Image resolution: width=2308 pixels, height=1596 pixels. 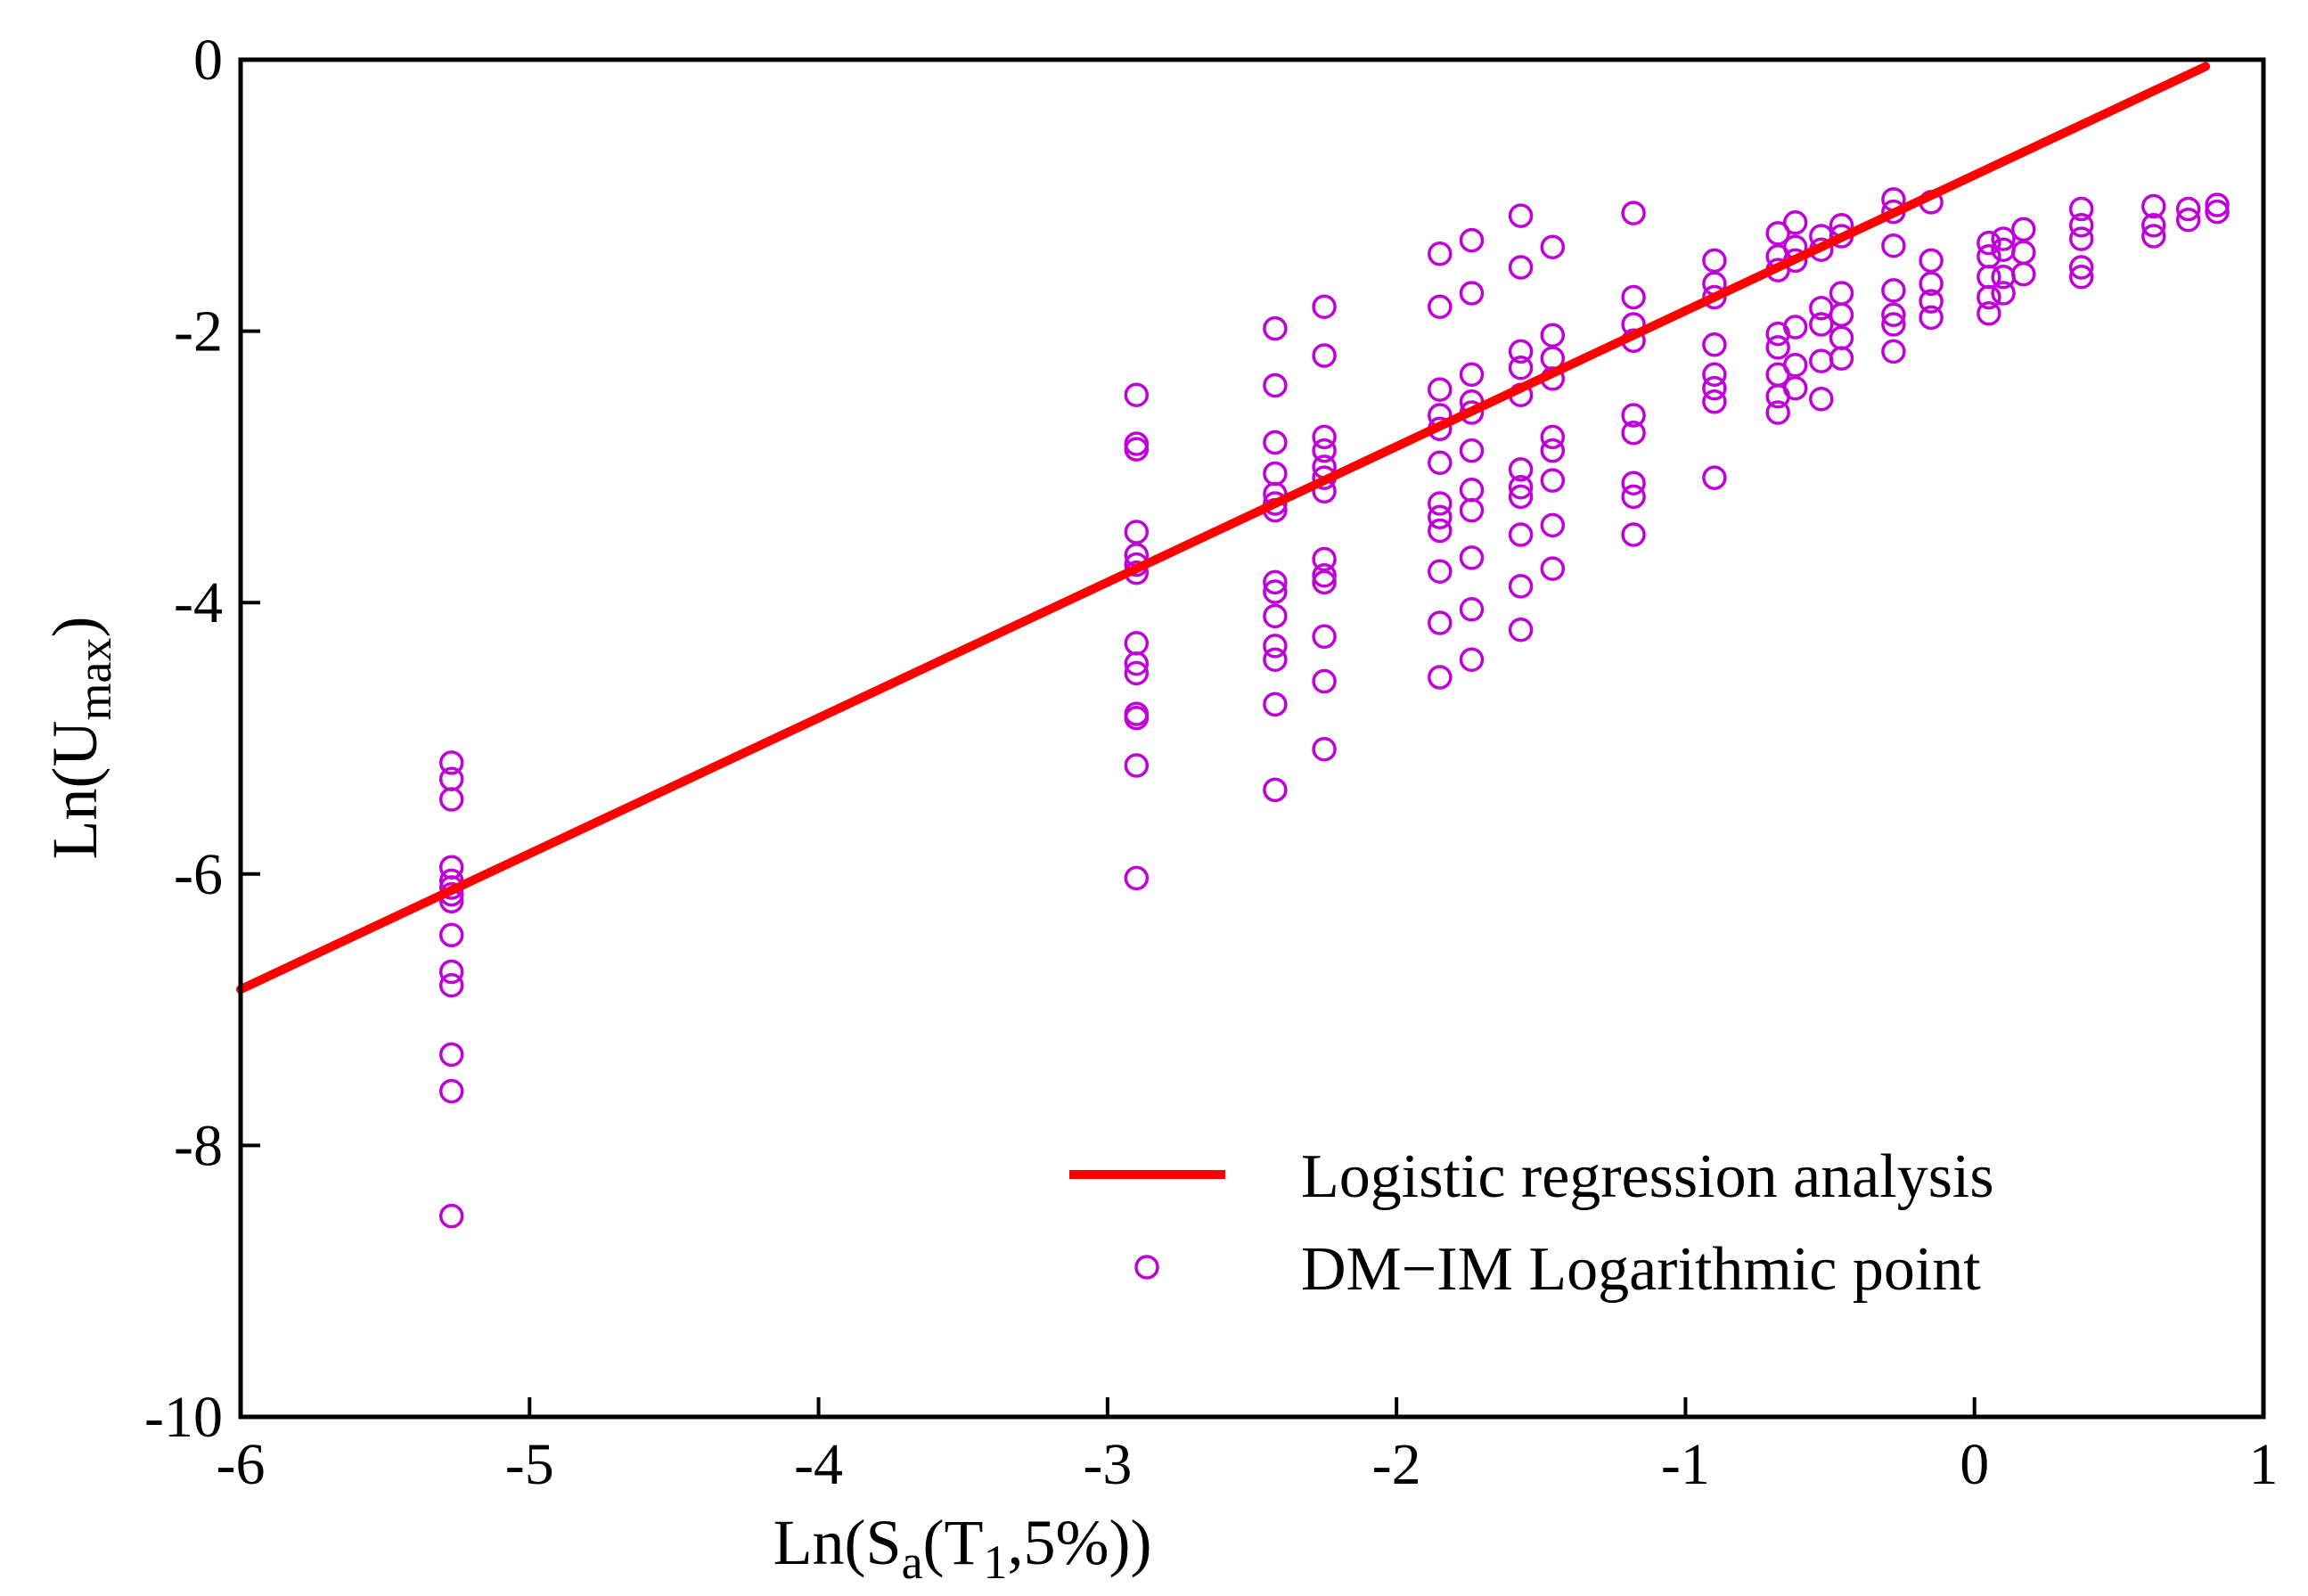 I want to click on y-axis-ticks: -10 -8 -6 -4 -2 0, so click(x=202, y=739).